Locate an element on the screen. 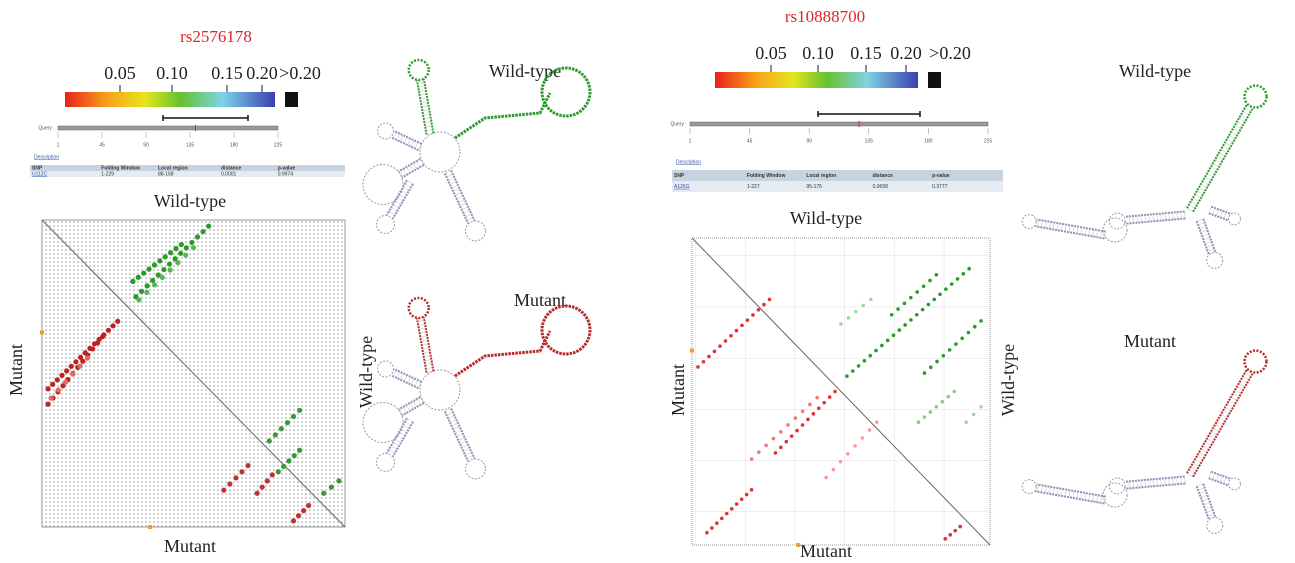  scale-overflow is located at coordinates (291, 99).